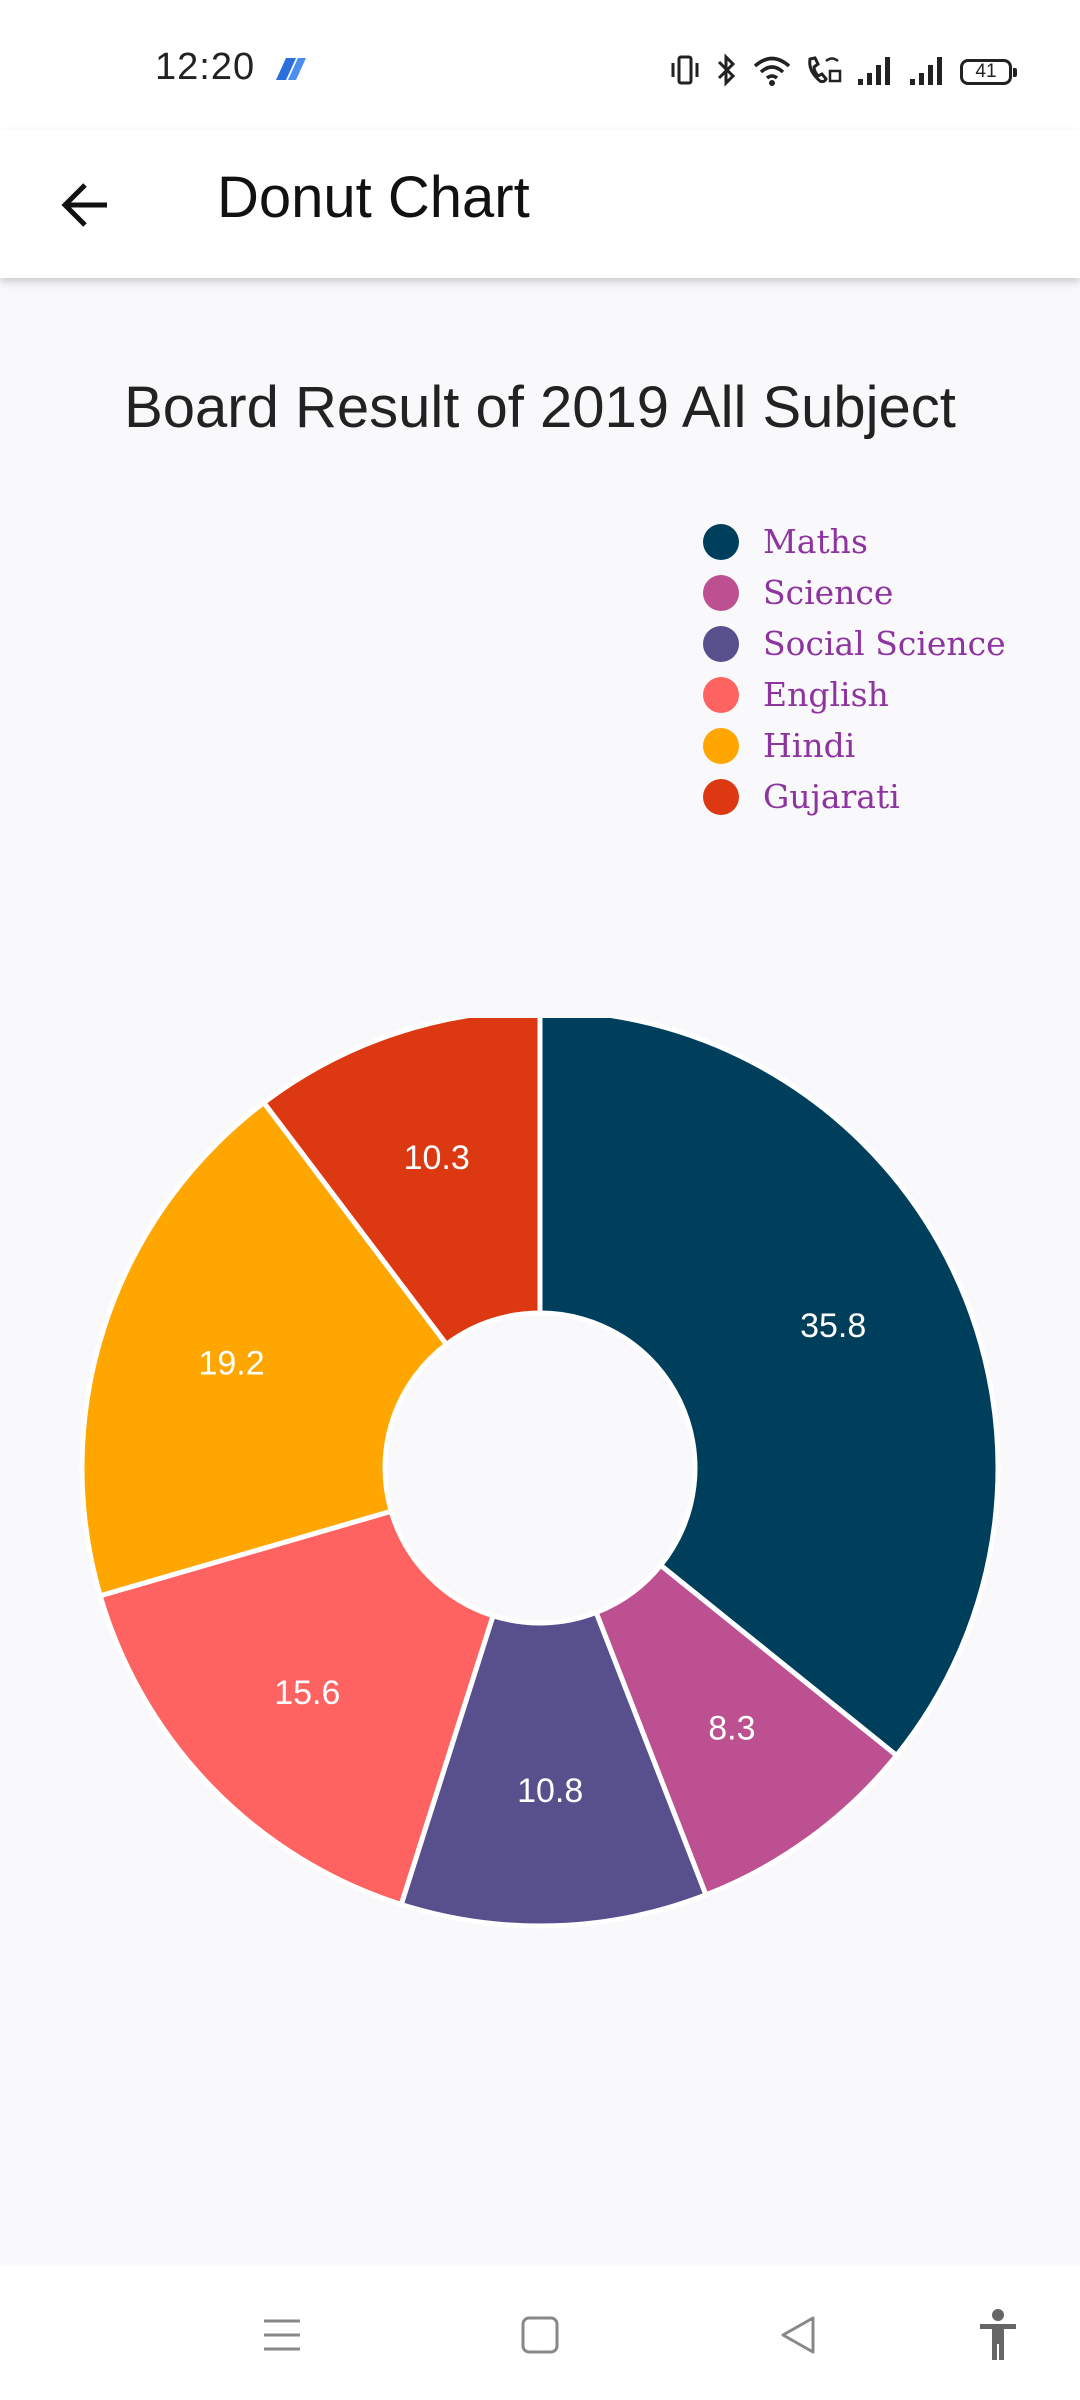 Image resolution: width=1080 pixels, height=2400 pixels. I want to click on system-nav-bar, so click(540, 2332).